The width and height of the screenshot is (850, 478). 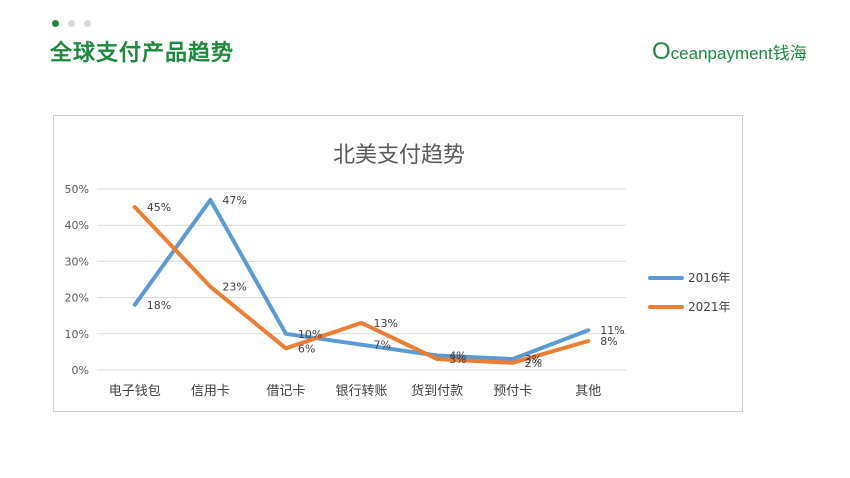 I want to click on slide-dot-active, so click(x=55, y=23).